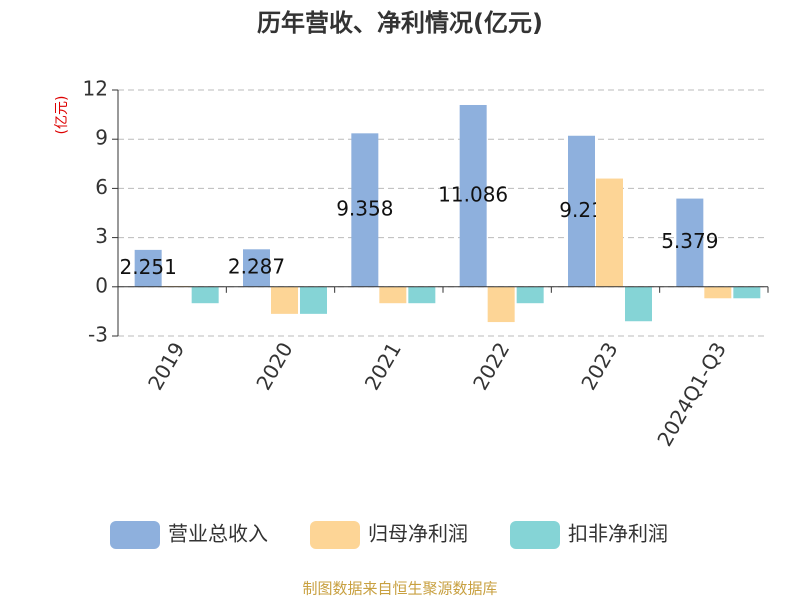 Image resolution: width=800 pixels, height=604 pixels. What do you see at coordinates (101, 138) in the screenshot?
I see `y-tick-label: 9` at bounding box center [101, 138].